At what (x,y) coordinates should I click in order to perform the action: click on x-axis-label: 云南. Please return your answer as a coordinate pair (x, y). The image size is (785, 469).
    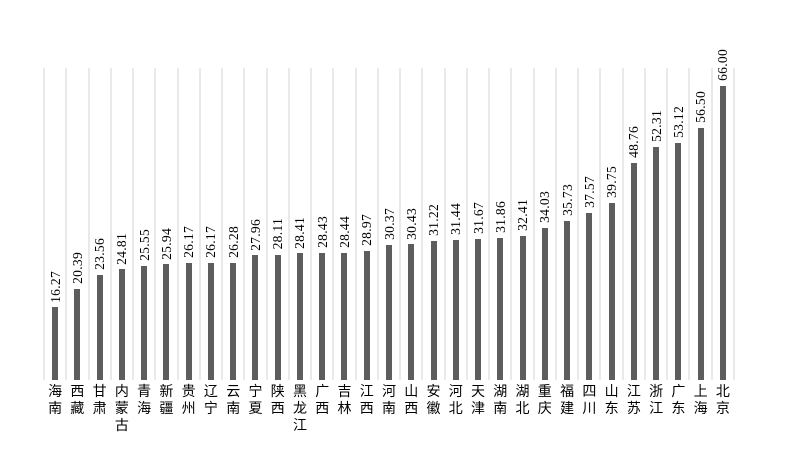
    Looking at the image, I should click on (233, 401).